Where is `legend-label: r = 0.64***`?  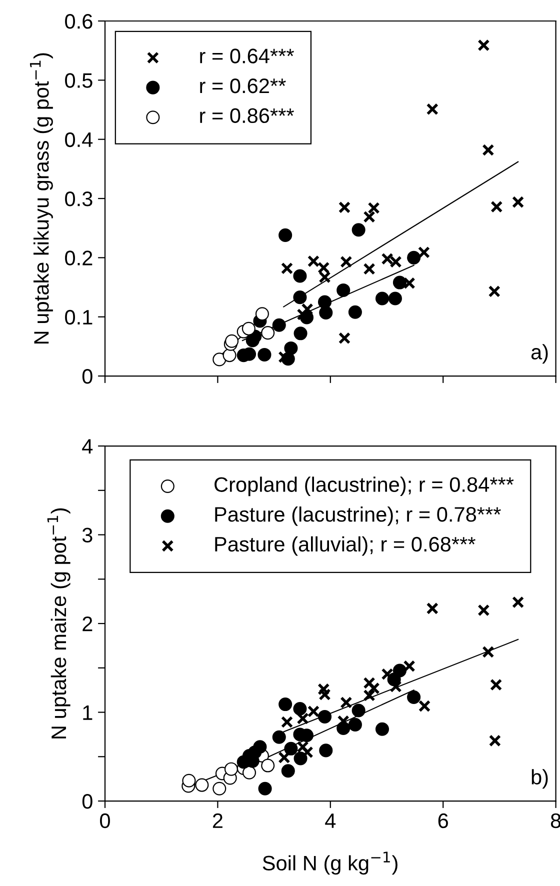 legend-label: r = 0.64*** is located at coordinates (247, 56).